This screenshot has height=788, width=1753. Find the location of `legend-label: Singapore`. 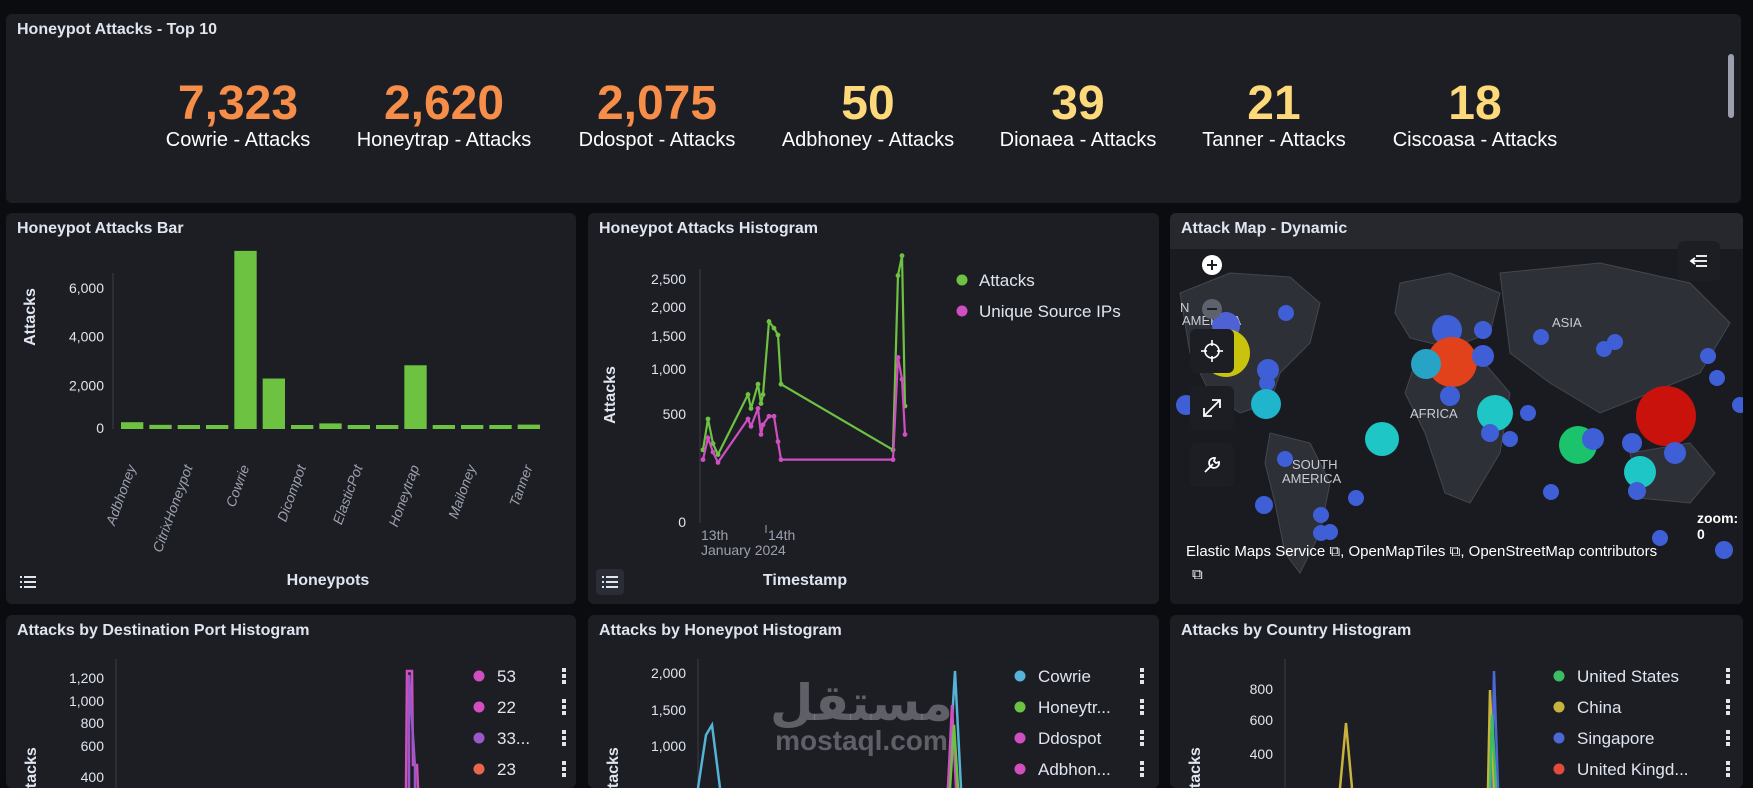

legend-label: Singapore is located at coordinates (1616, 738).